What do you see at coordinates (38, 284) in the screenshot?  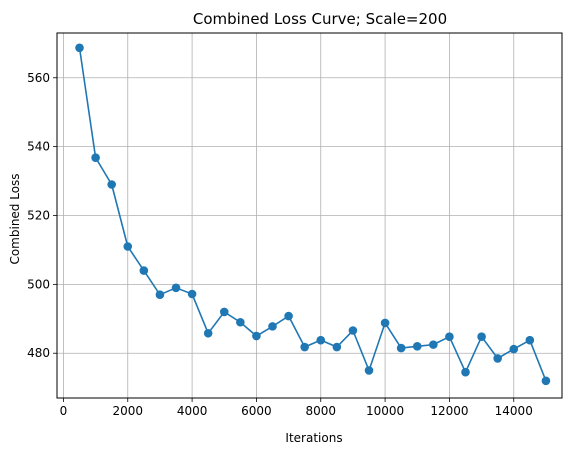 I see `y-tick-label: 500` at bounding box center [38, 284].